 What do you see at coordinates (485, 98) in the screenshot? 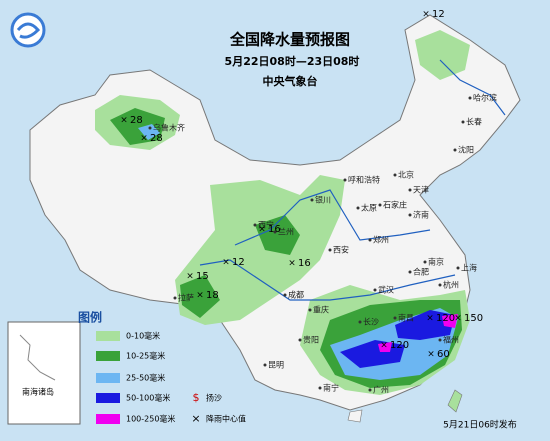
I see `city-label: 哈尔滨` at bounding box center [485, 98].